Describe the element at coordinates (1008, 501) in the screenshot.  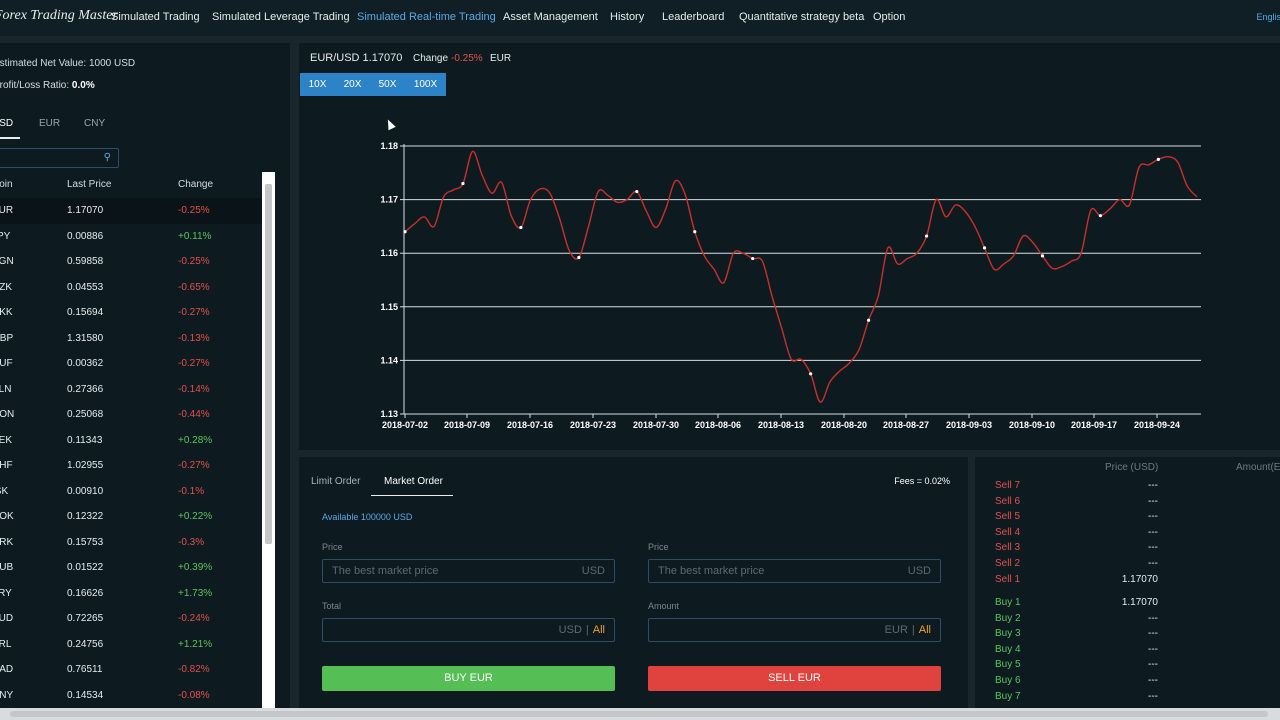
I see `sell-level-label: Sell 6` at that location.